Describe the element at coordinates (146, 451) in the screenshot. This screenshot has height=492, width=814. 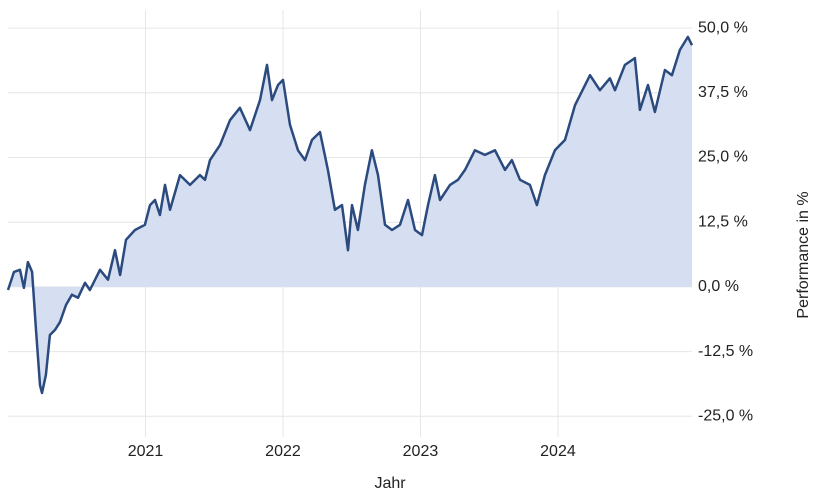
I see `x-tick-label: 2021` at that location.